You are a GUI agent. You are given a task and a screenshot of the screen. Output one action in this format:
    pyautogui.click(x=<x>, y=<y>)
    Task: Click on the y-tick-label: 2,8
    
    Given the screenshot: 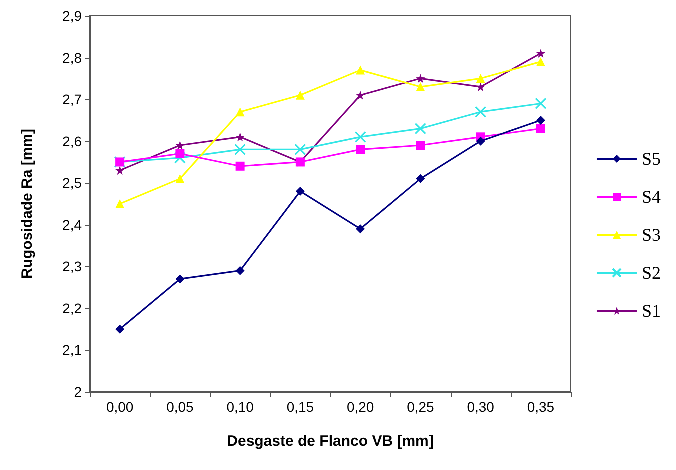 What is the action you would take?
    pyautogui.click(x=72, y=58)
    